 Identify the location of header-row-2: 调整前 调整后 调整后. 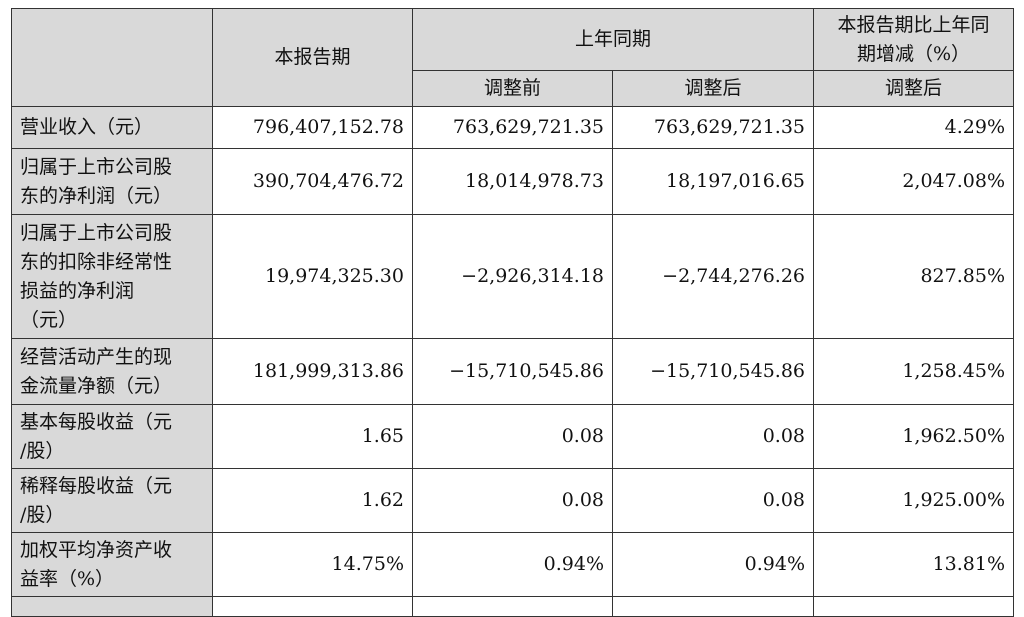
(513, 88).